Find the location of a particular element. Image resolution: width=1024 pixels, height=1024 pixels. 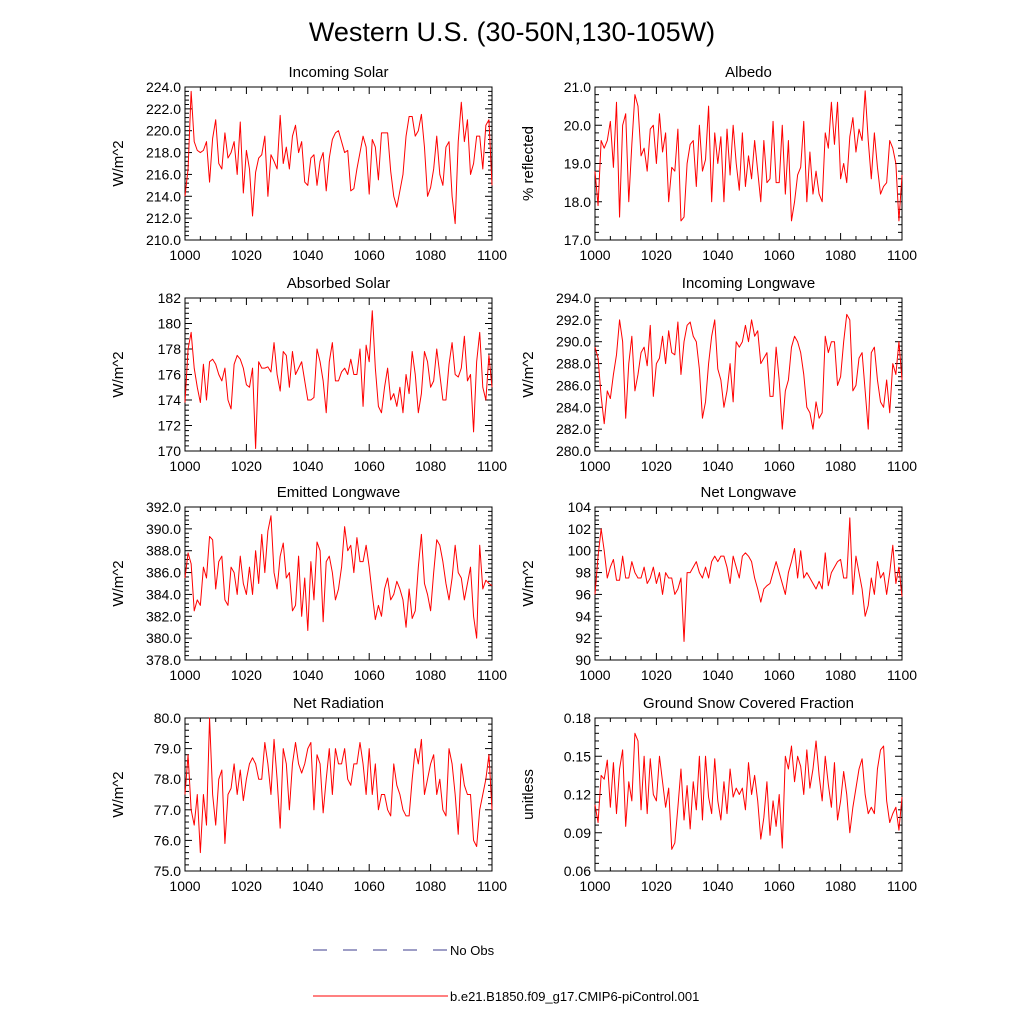

y-tick-label: 222.0 is located at coordinates (163, 109).